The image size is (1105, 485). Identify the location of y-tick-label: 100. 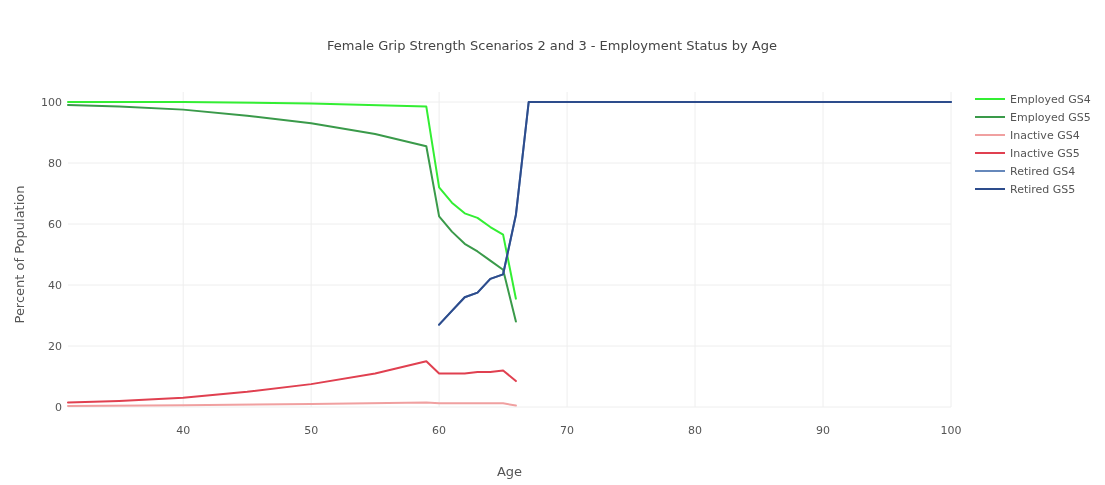
(51, 102).